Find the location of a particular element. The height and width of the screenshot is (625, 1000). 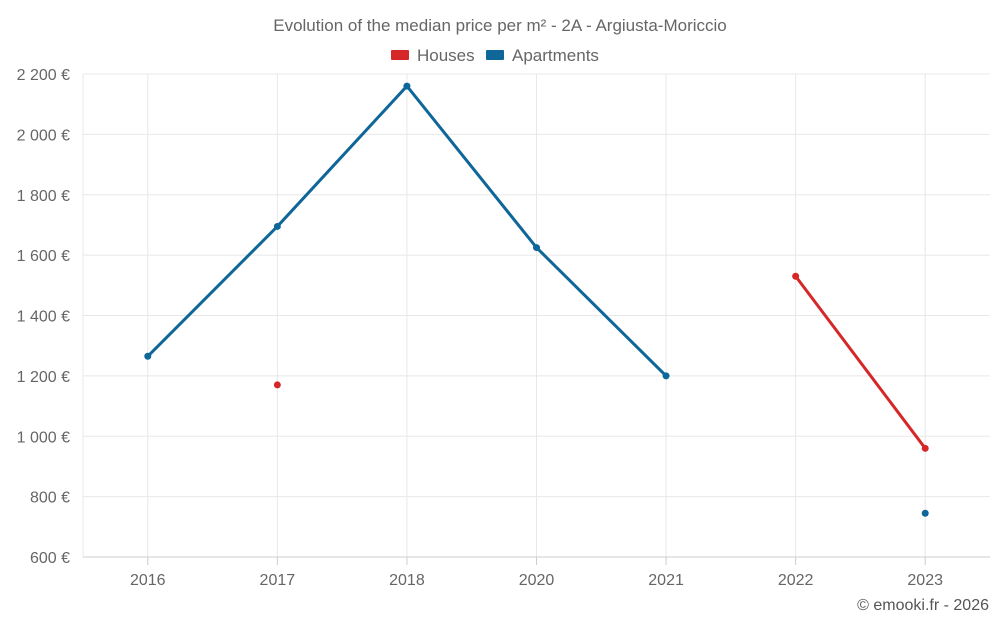

series-line-houses is located at coordinates (860, 362).